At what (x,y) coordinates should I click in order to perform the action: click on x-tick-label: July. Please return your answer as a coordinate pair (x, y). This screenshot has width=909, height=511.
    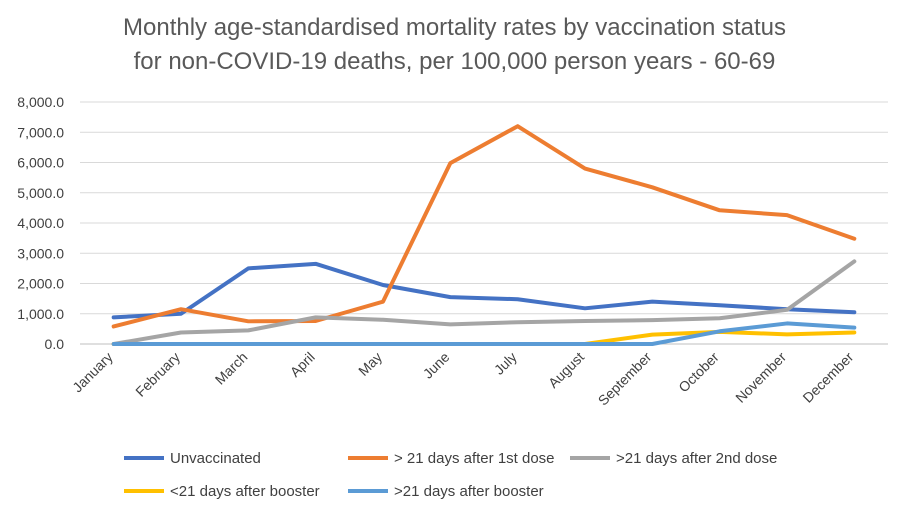
    Looking at the image, I should click on (505, 363).